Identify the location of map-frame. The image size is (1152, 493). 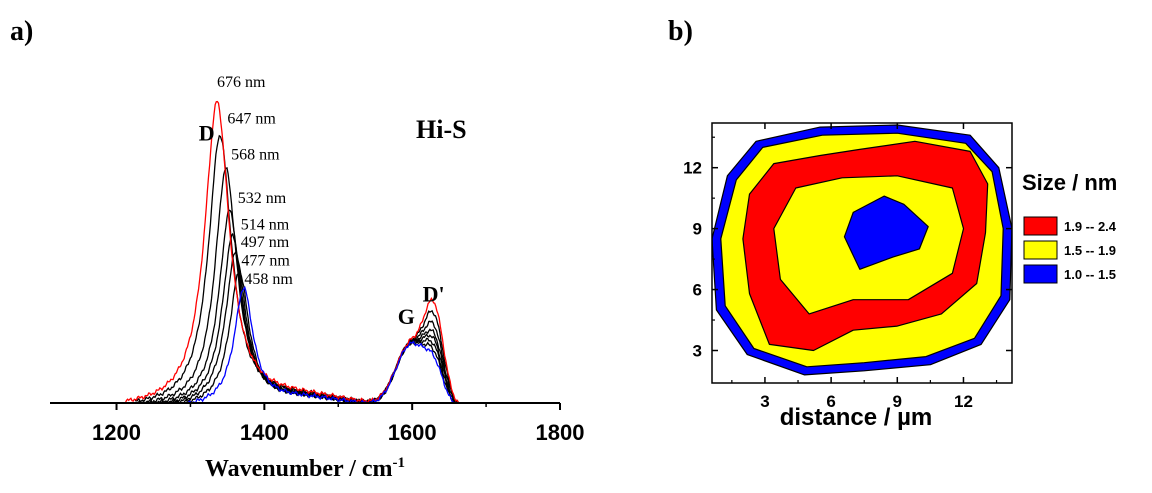
(862, 253).